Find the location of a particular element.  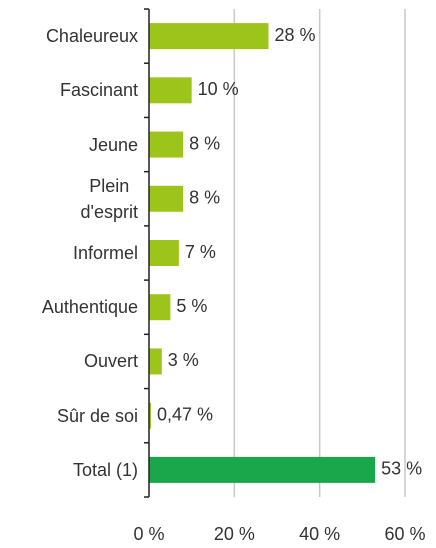

y-tick-label: Ouvert is located at coordinates (110, 361).